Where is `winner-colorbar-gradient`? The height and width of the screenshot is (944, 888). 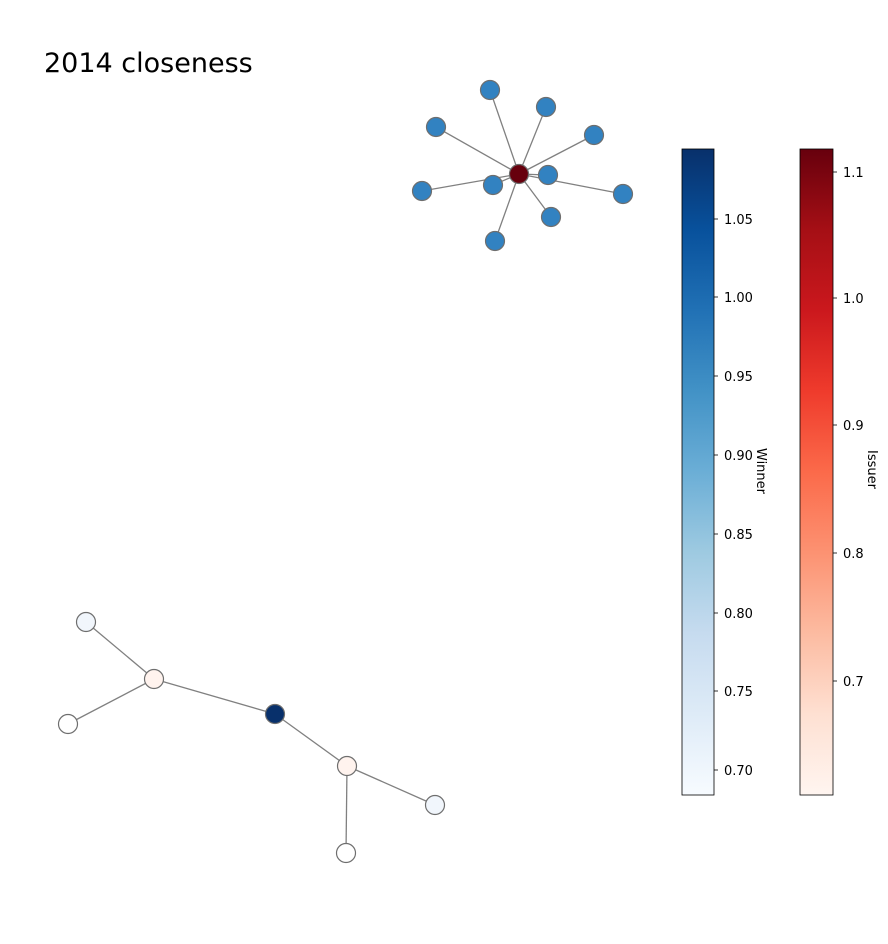 winner-colorbar-gradient is located at coordinates (698, 472).